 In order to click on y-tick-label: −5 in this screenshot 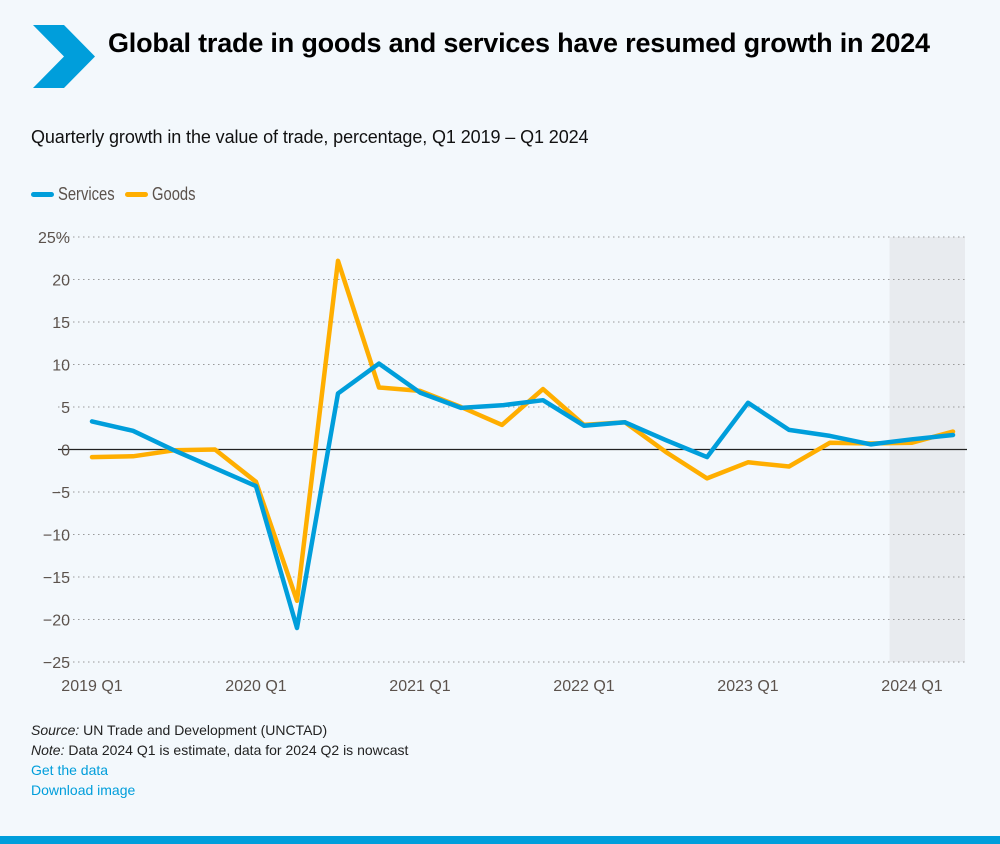, I will do `click(61, 493)`.